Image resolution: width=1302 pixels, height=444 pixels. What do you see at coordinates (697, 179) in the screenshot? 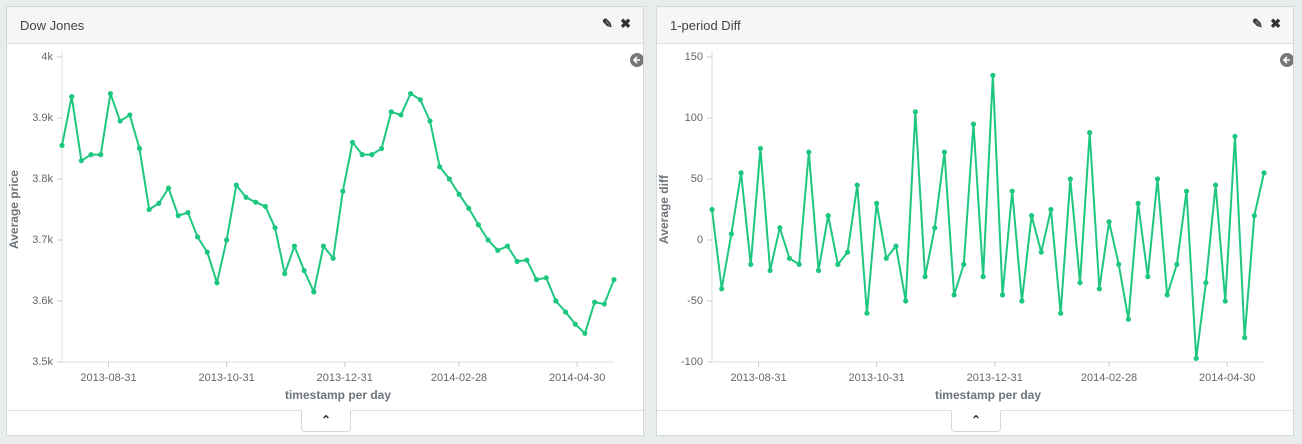
I see `y-tick-label: 50` at bounding box center [697, 179].